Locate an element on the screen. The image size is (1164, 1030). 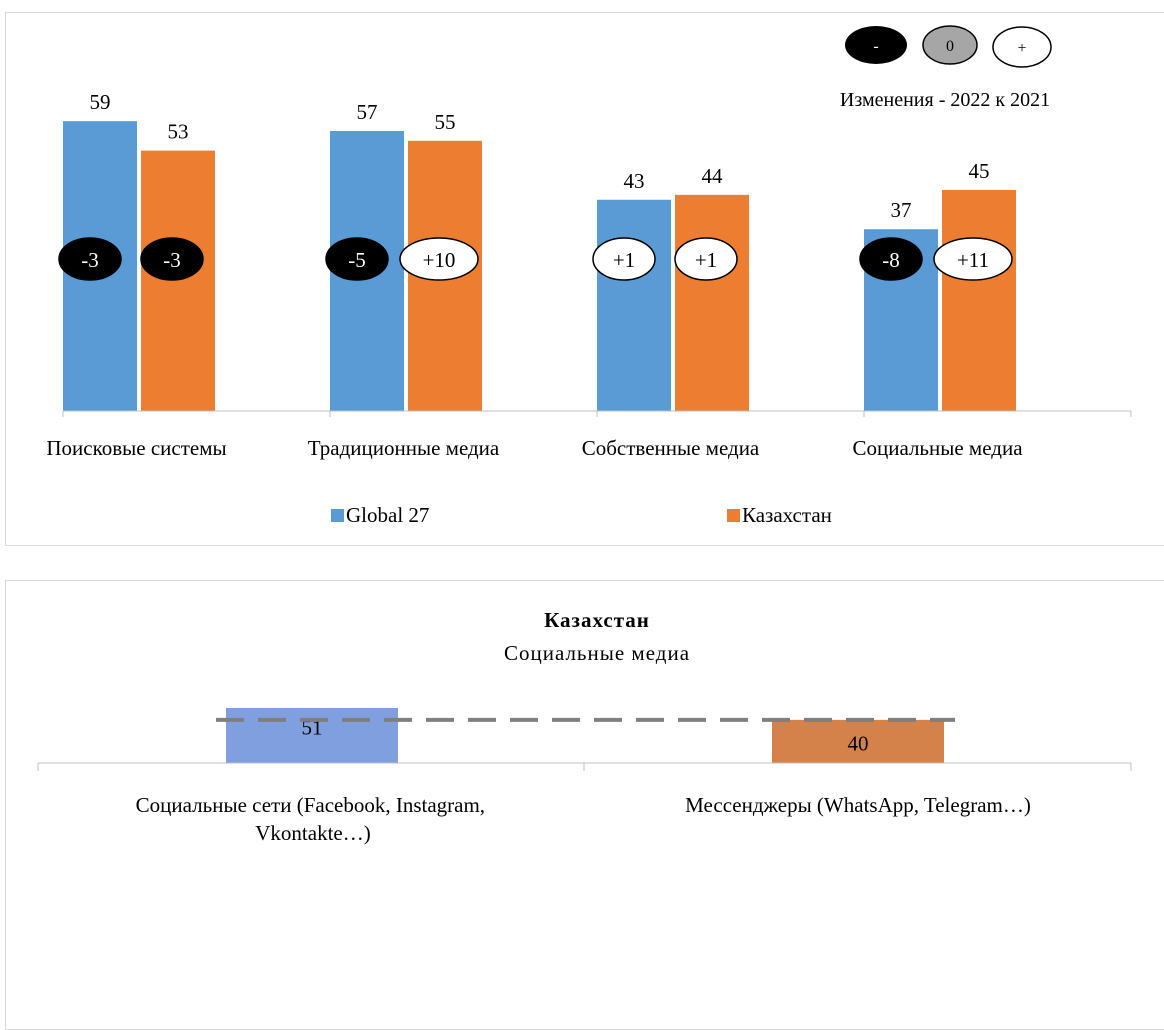
change-key-zero-label: 0 is located at coordinates (950, 46).